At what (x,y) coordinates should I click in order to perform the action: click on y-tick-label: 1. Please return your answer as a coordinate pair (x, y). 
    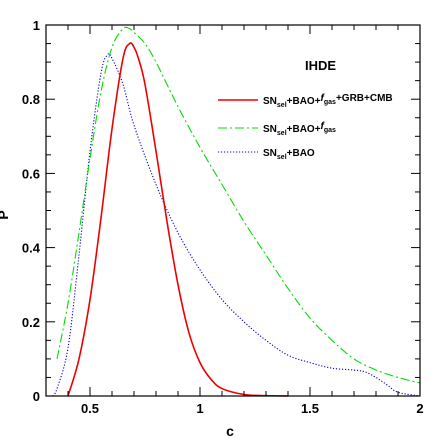
    Looking at the image, I should click on (36, 25).